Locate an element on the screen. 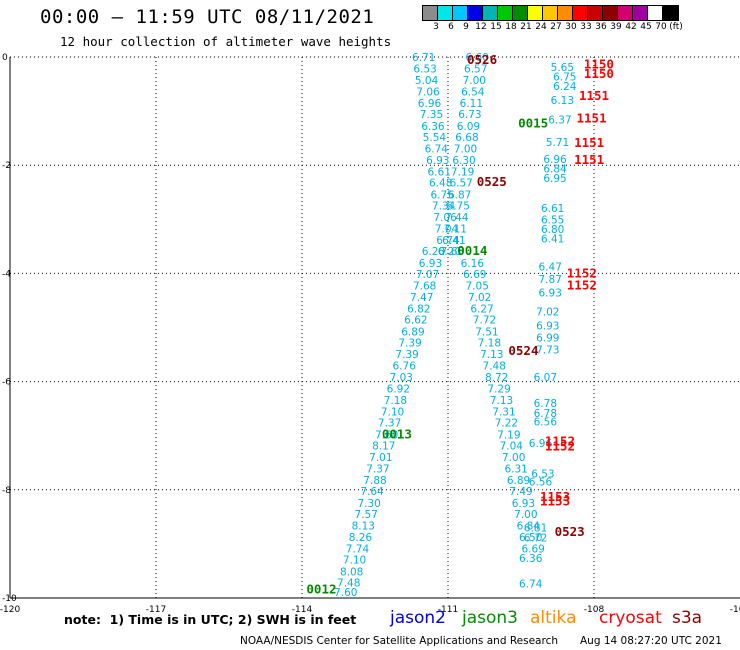  generated-timestamp: Aug 14 08:27:20 UTC 2021 is located at coordinates (651, 641).